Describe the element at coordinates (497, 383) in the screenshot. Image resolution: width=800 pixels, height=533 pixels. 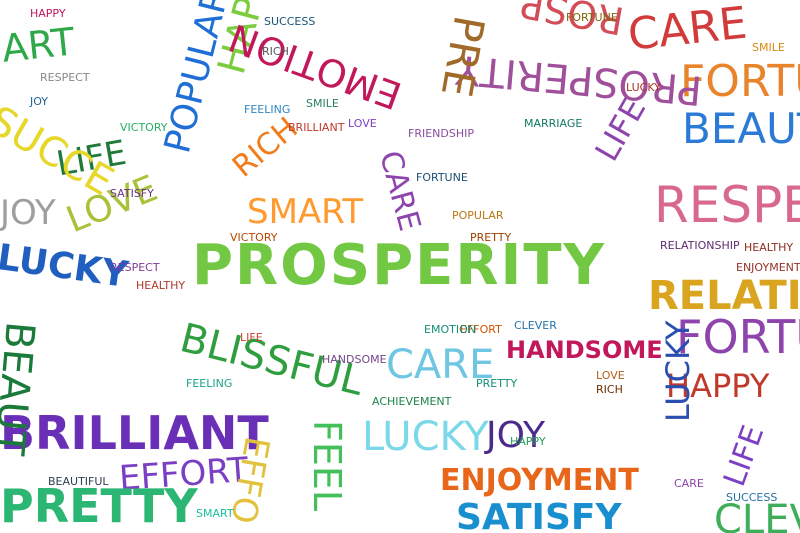
I see `word-small-pretty-2: PRETTY` at that location.